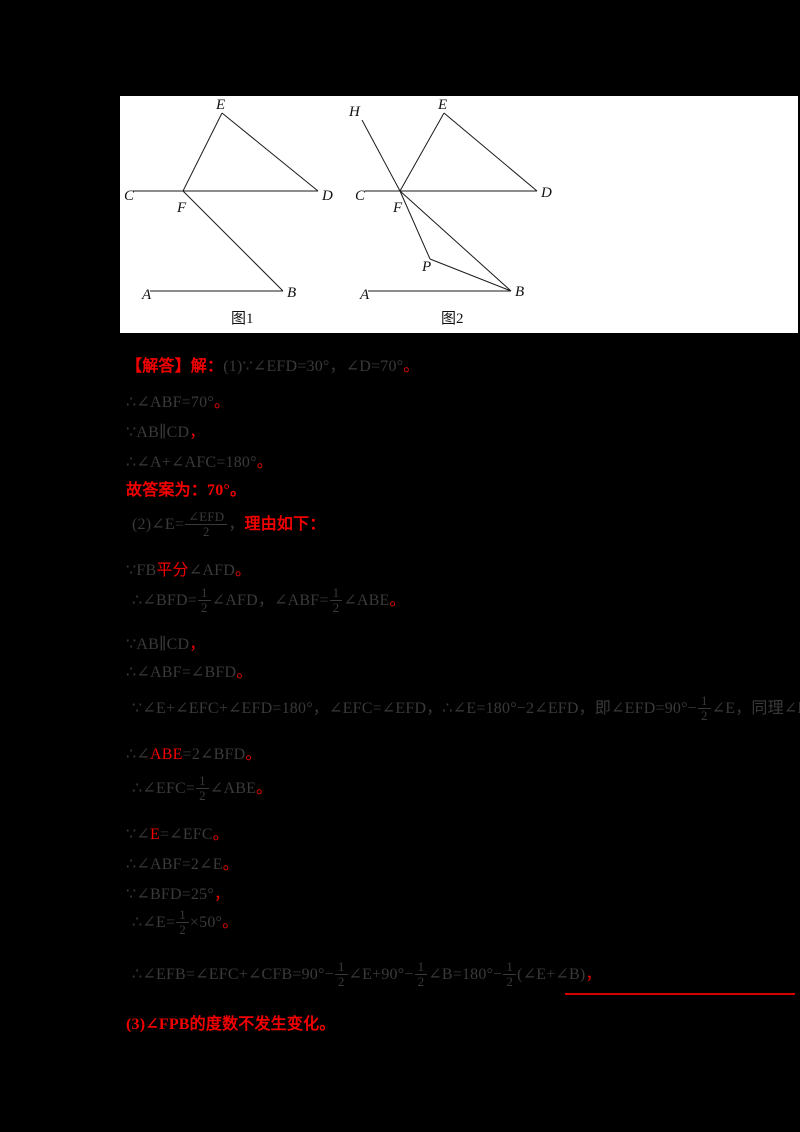  What do you see at coordinates (214, 754) in the screenshot?
I see `text: =2∠BFD` at bounding box center [214, 754].